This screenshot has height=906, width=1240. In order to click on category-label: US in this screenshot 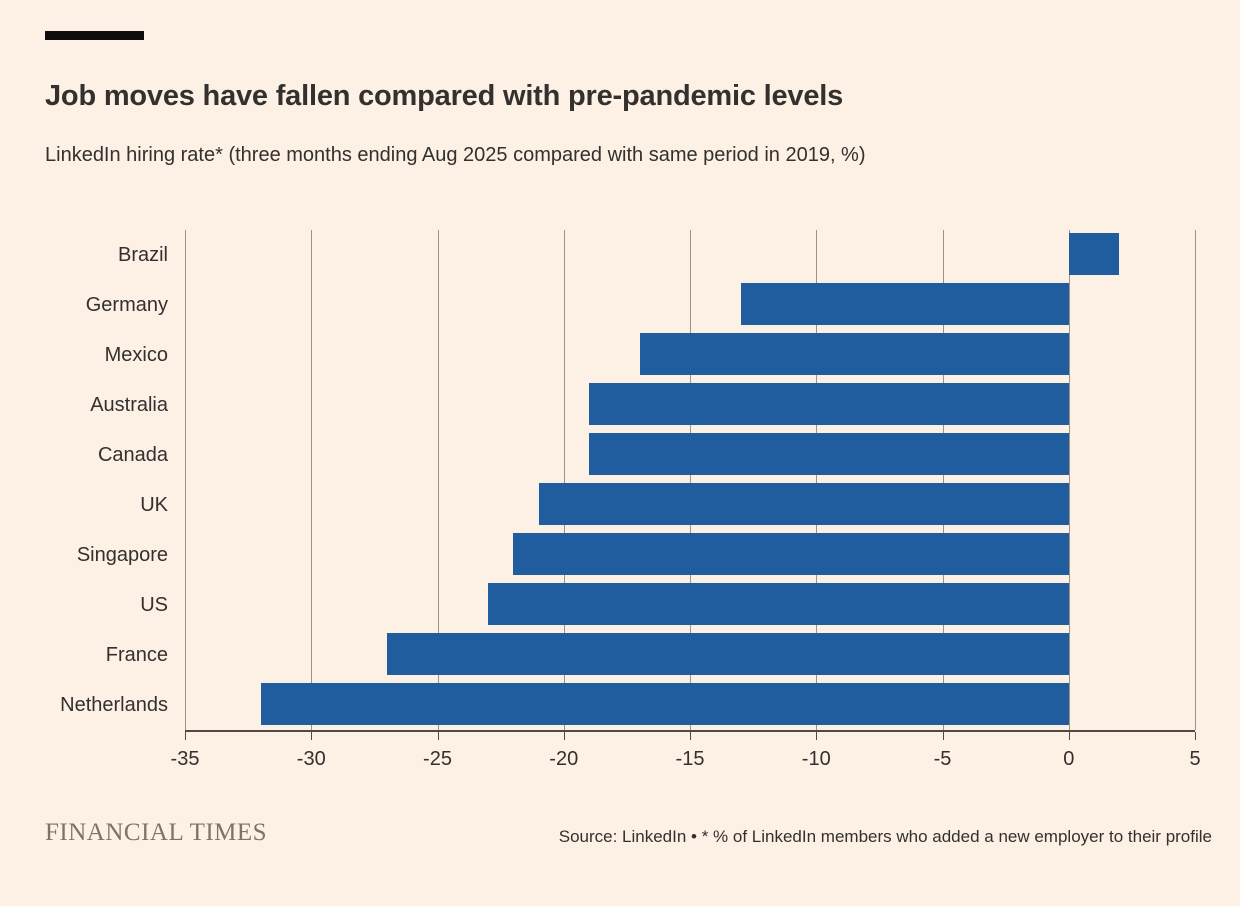, I will do `click(154, 605)`.